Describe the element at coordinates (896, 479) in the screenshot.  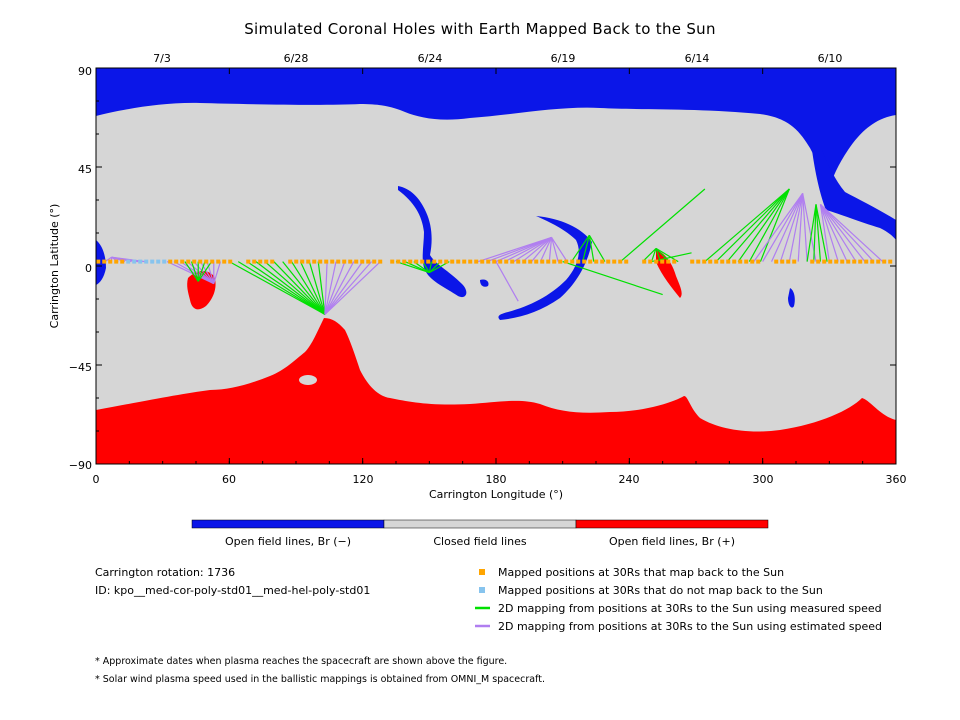
I see `x-tick-label: 360` at that location.